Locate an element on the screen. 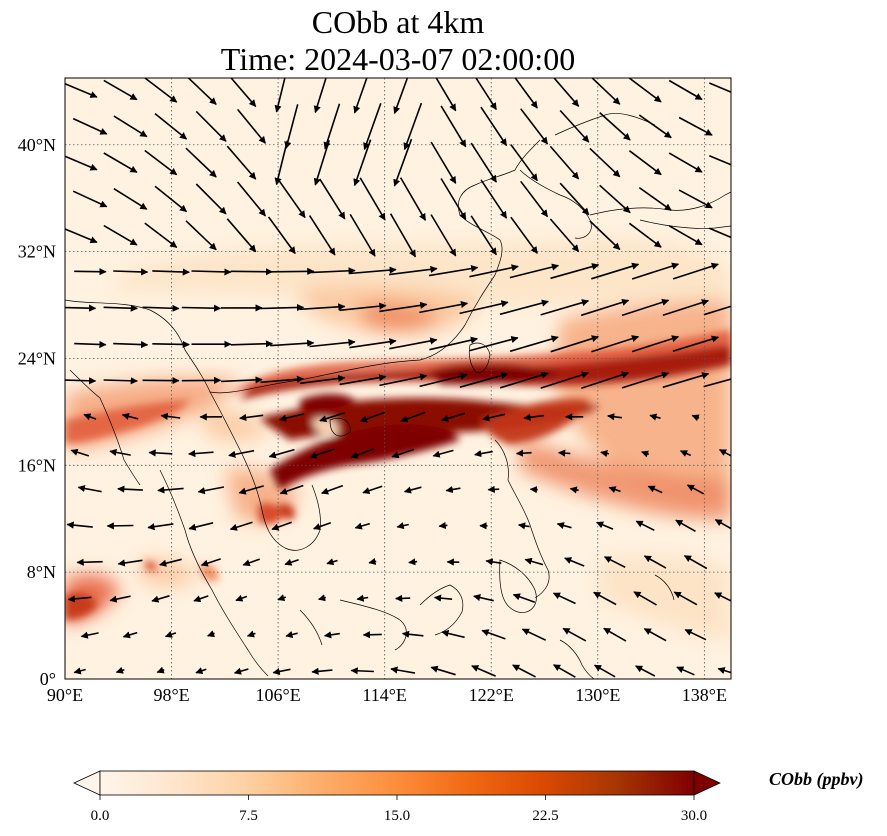 This screenshot has width=887, height=836. colorbar-ticks: 0.0 7.5 15.0 22.5 30.0 is located at coordinates (399, 809).